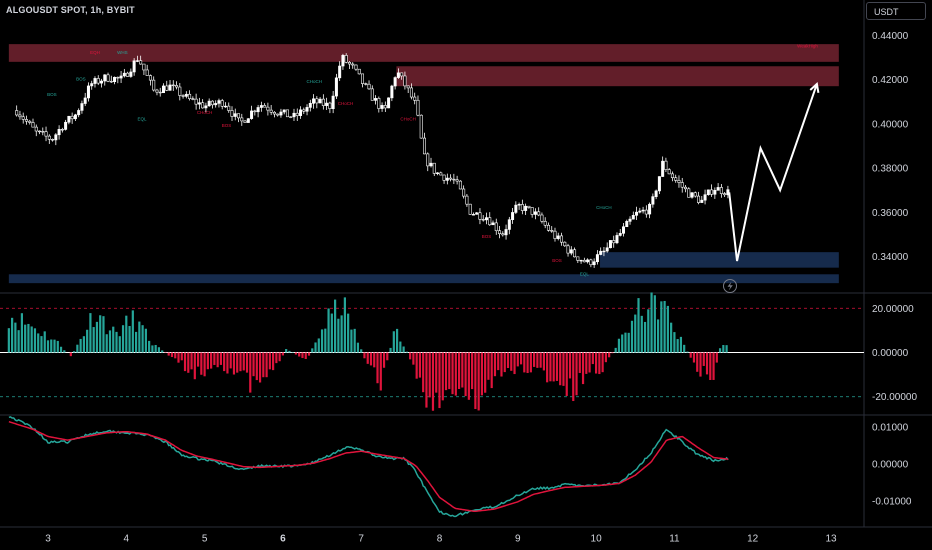 Image resolution: width=932 pixels, height=550 pixels. Describe the element at coordinates (518, 539) in the screenshot. I see `time-tick-label: 9` at that location.